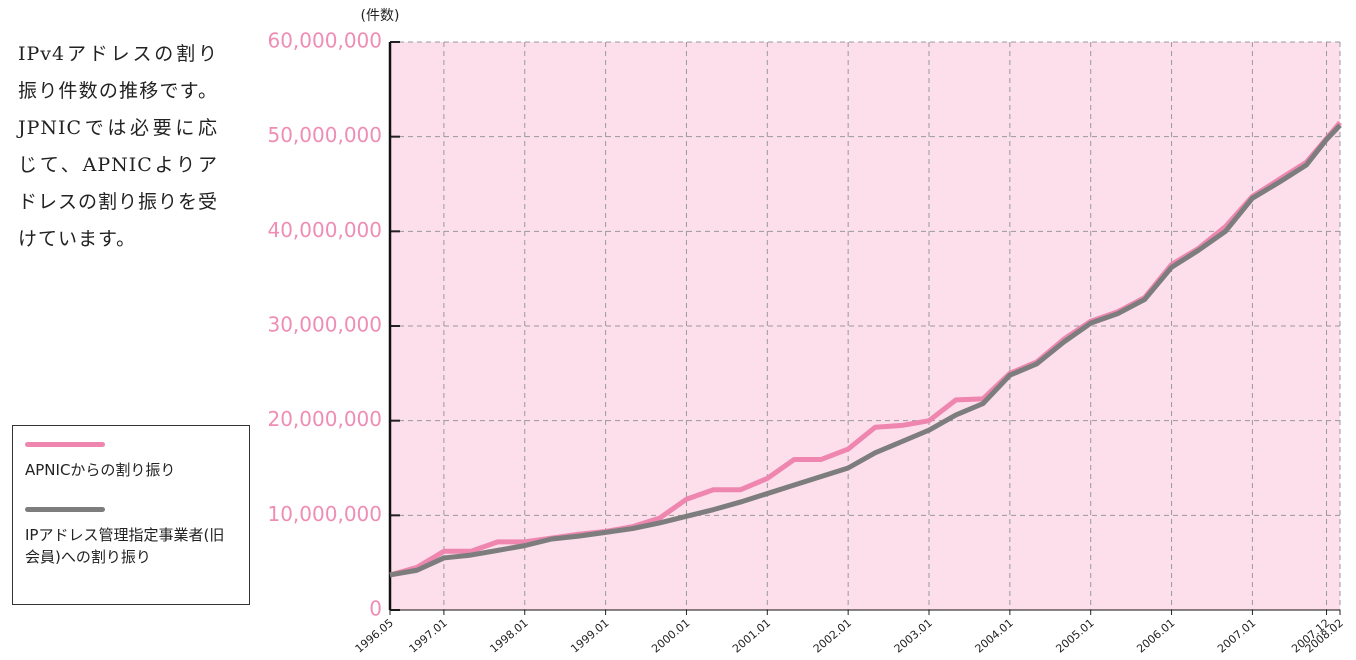 The width and height of the screenshot is (1356, 660). I want to click on y-tick-label: 0, so click(375, 609).